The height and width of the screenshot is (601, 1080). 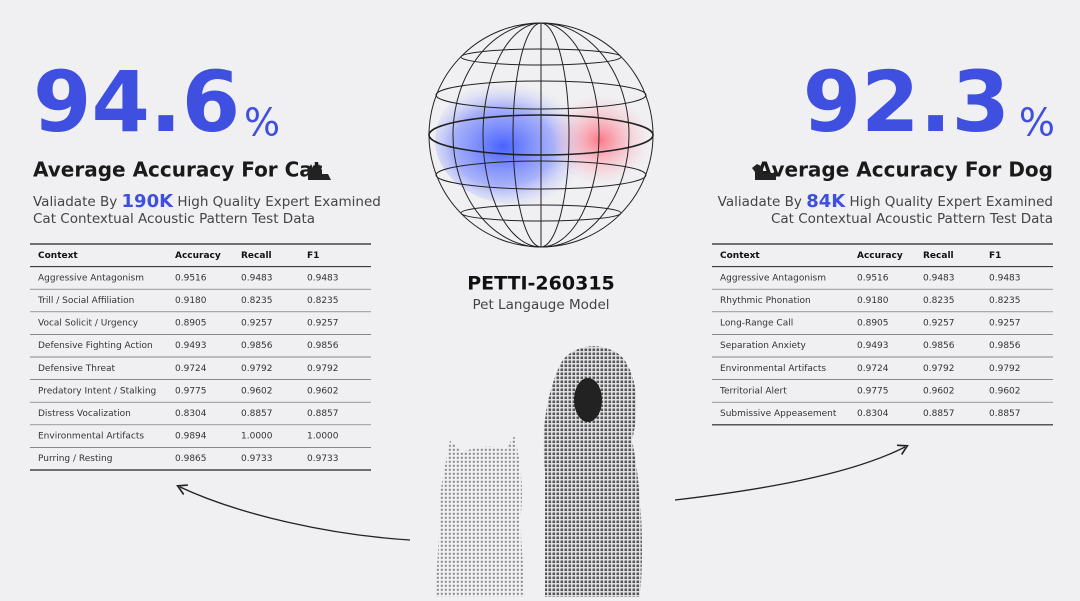 I want to click on table-cell: Separation Anxiety, so click(x=763, y=346).